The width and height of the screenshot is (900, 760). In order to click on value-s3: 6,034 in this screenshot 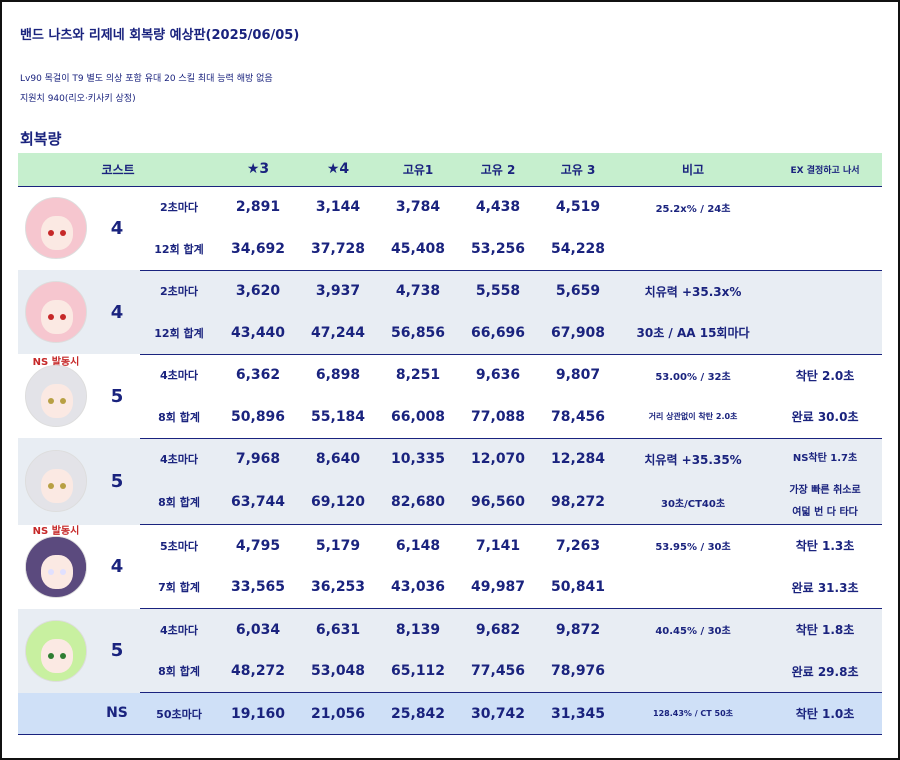, I will do `click(258, 629)`.